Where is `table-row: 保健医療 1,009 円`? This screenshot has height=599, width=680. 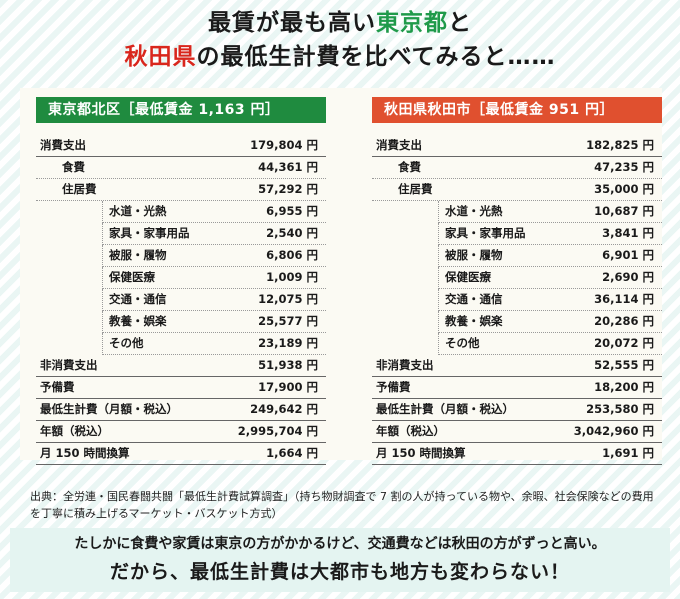 table-row: 保健医療 1,009 円 is located at coordinates (214, 278).